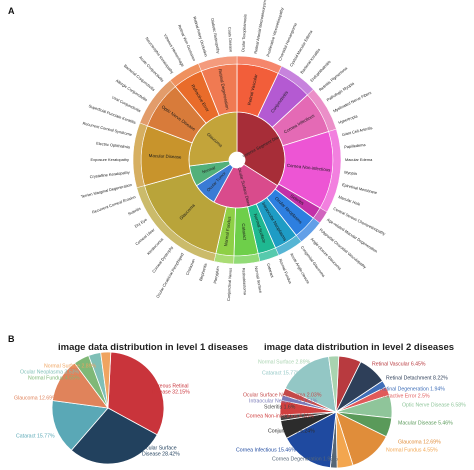  What do you see at coordinates (215, 36) in the screenshot?
I see `sunburst-outer-label: Diabetic Retinopathy` at bounding box center [215, 36].